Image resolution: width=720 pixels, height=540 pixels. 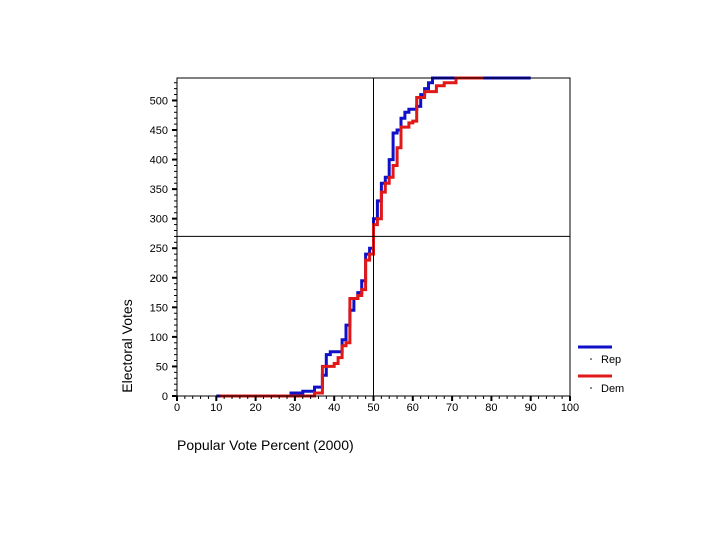 What do you see at coordinates (570, 408) in the screenshot?
I see `x-tick-label: 100` at bounding box center [570, 408].